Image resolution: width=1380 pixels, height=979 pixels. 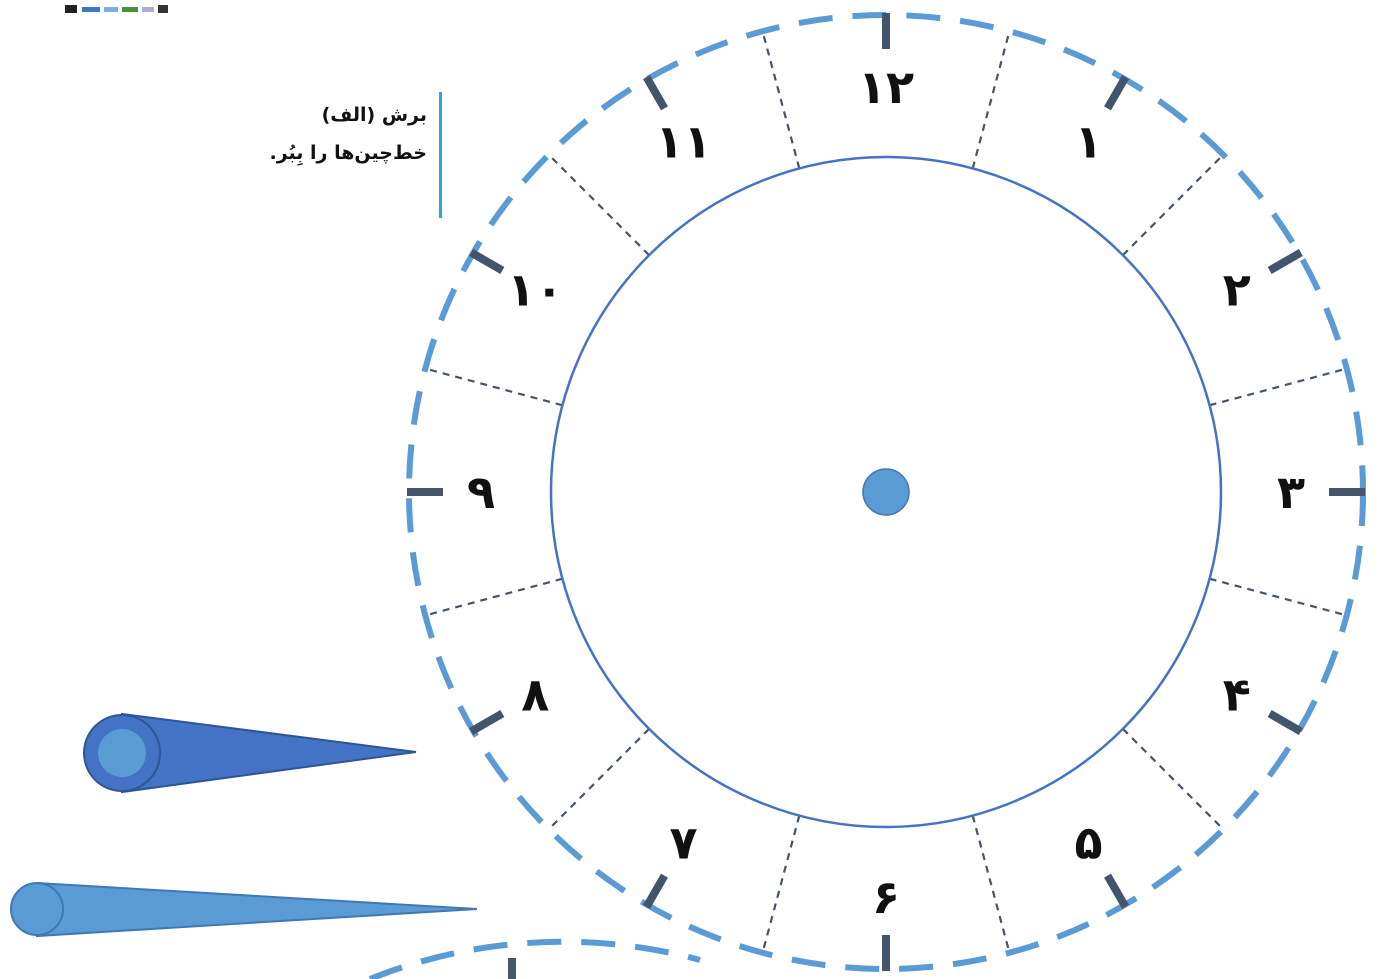 What do you see at coordinates (1237, 290) in the screenshot?
I see `hour-number: ۲` at bounding box center [1237, 290].